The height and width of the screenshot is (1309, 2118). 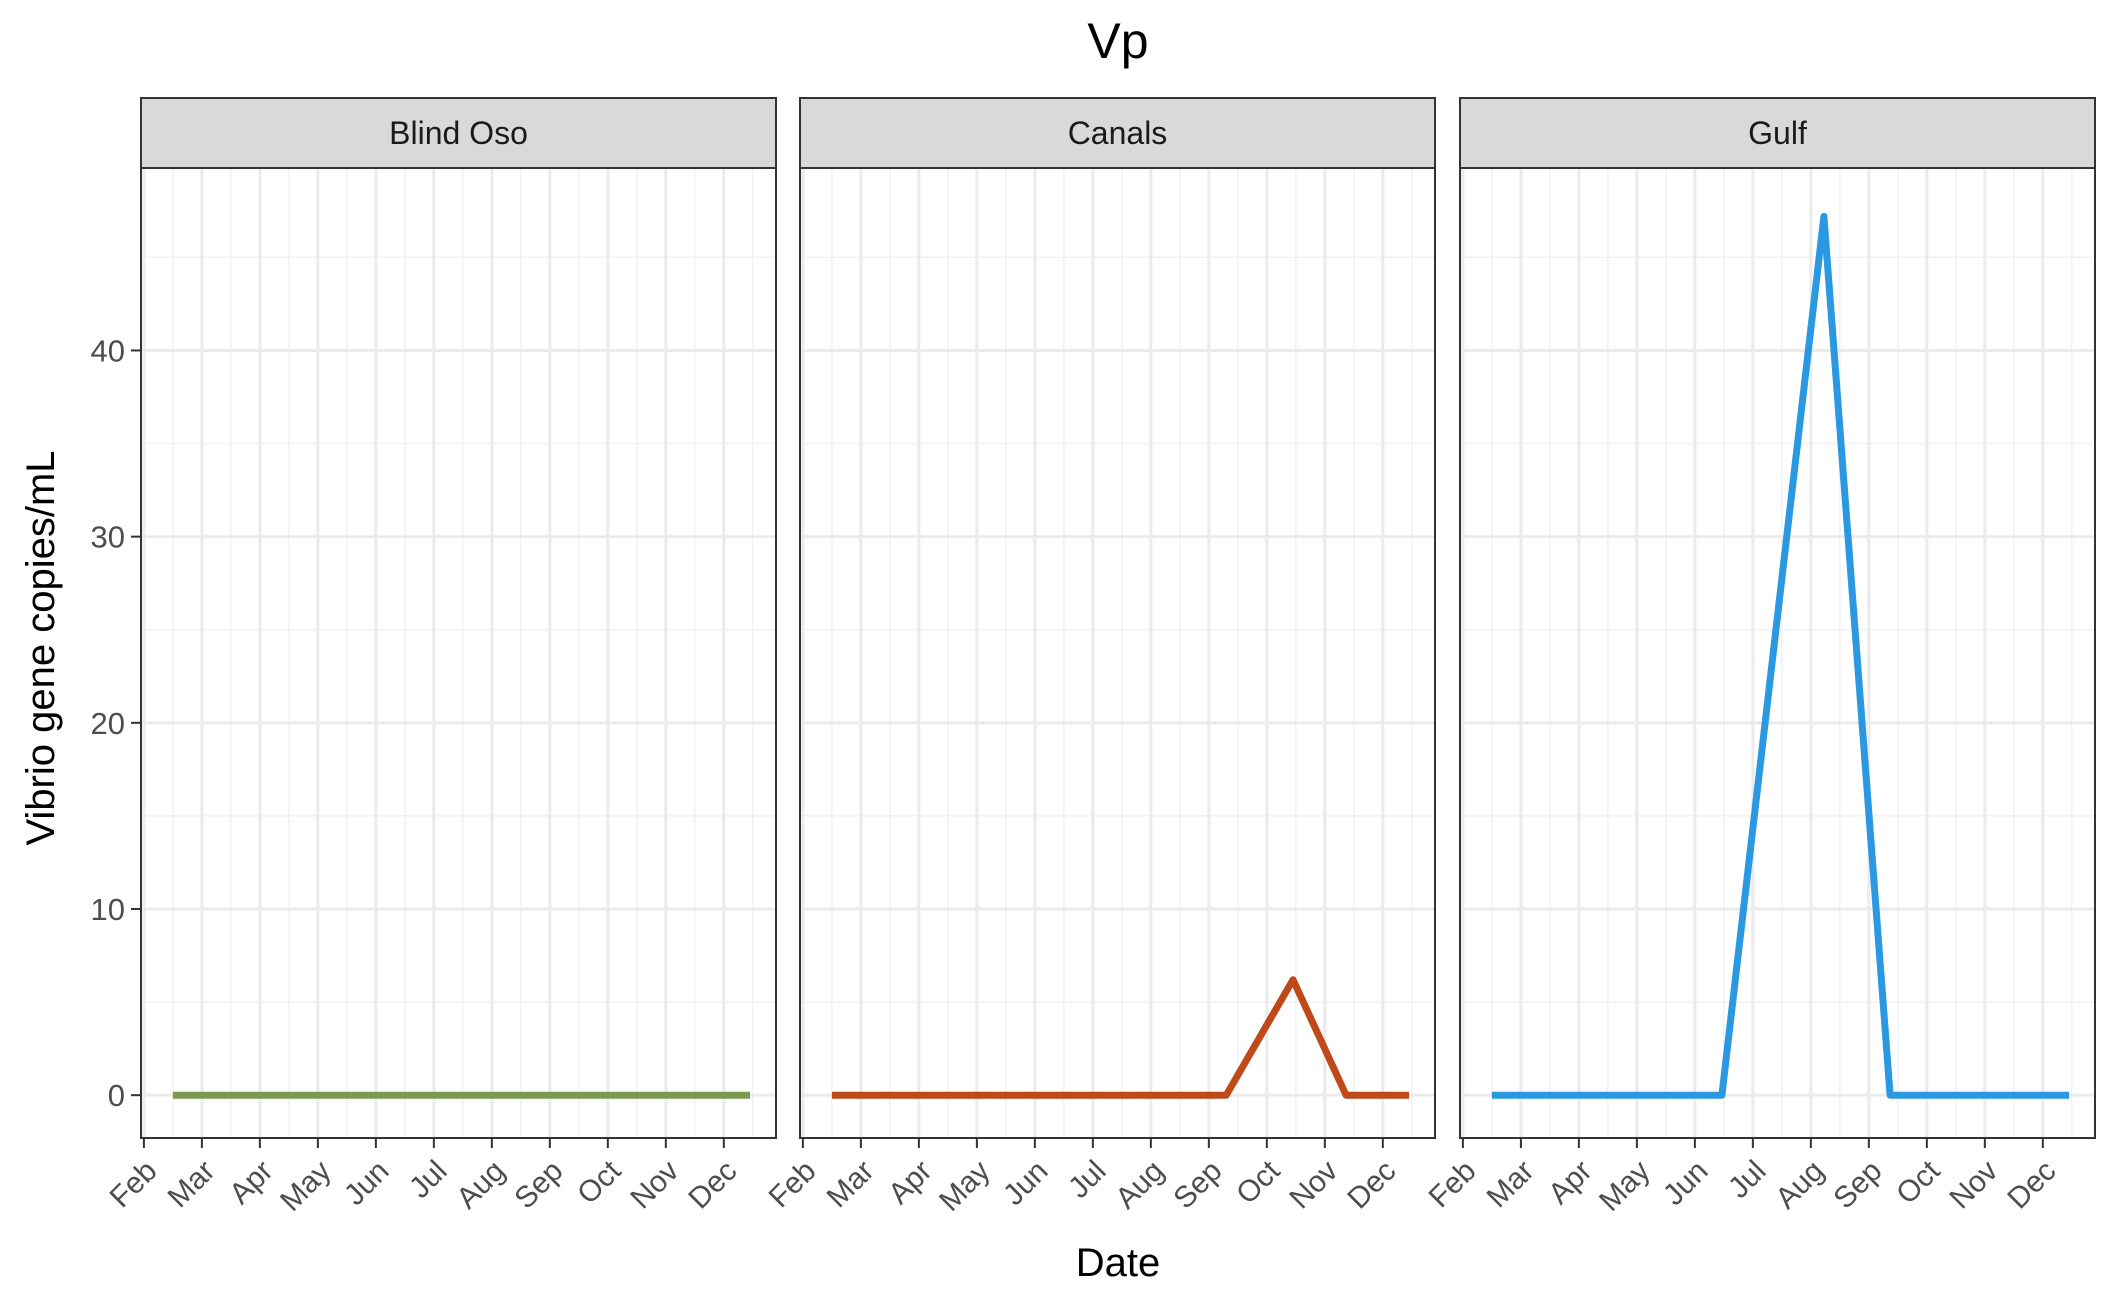 I want to click on x-axis-title: Date, so click(x=1118, y=1263).